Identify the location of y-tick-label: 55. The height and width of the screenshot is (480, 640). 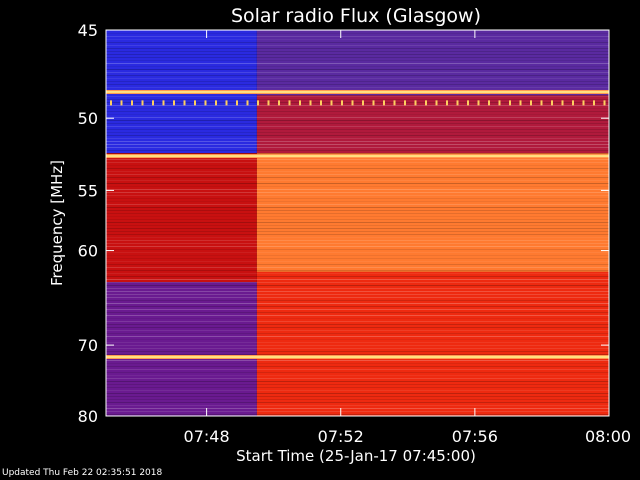
(88, 190).